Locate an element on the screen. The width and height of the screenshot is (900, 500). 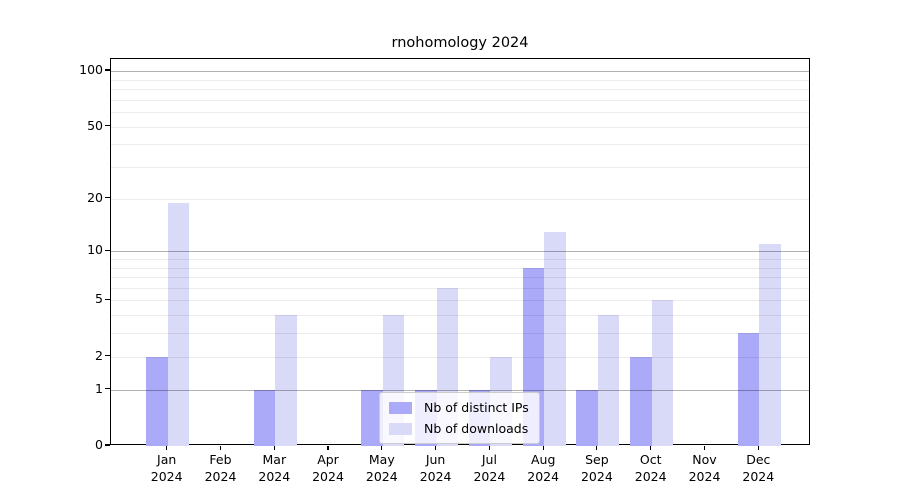
y-tick-label-100: 100 is located at coordinates (91, 69).